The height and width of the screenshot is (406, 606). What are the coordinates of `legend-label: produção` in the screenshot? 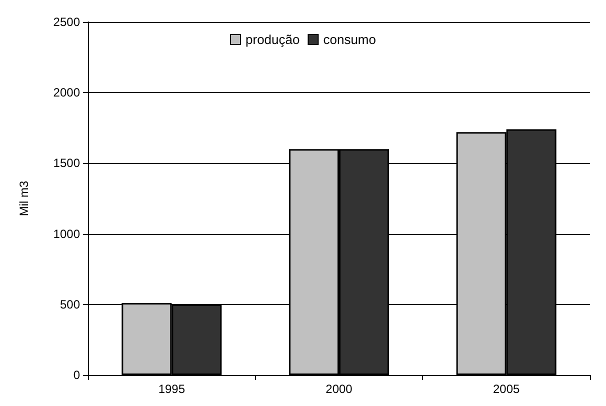 It's located at (273, 39).